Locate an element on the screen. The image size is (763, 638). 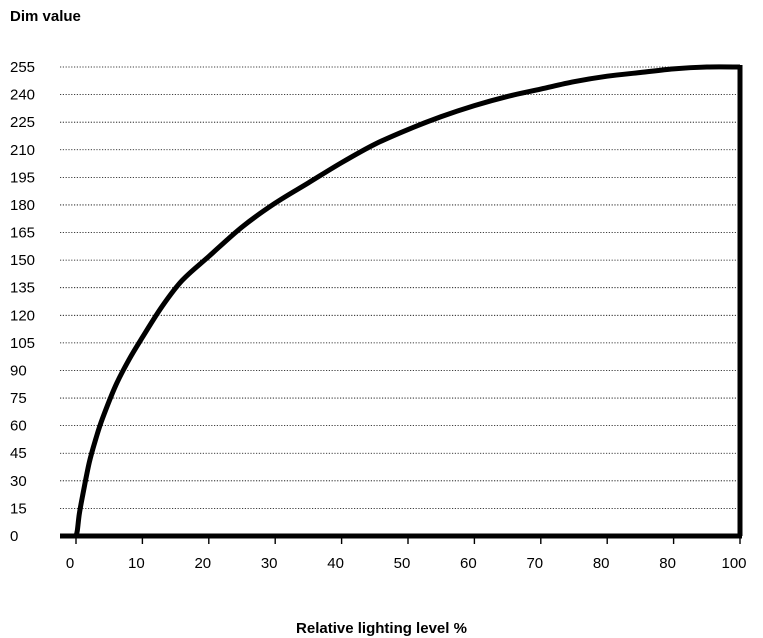
y-tick-label-15: 15 is located at coordinates (18, 508).